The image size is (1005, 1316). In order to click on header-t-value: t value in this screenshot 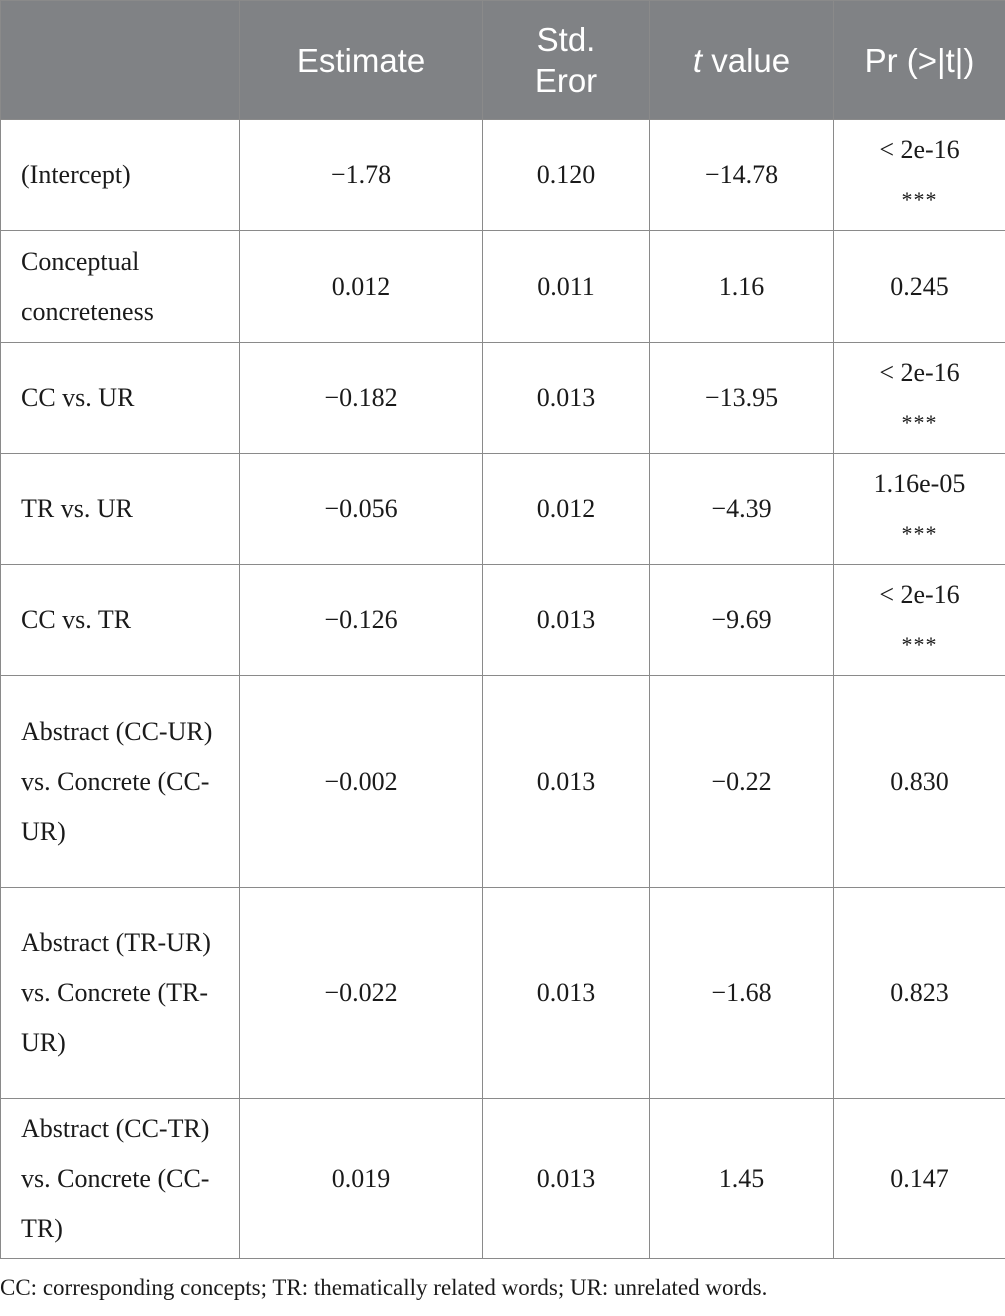, I will do `click(741, 60)`.